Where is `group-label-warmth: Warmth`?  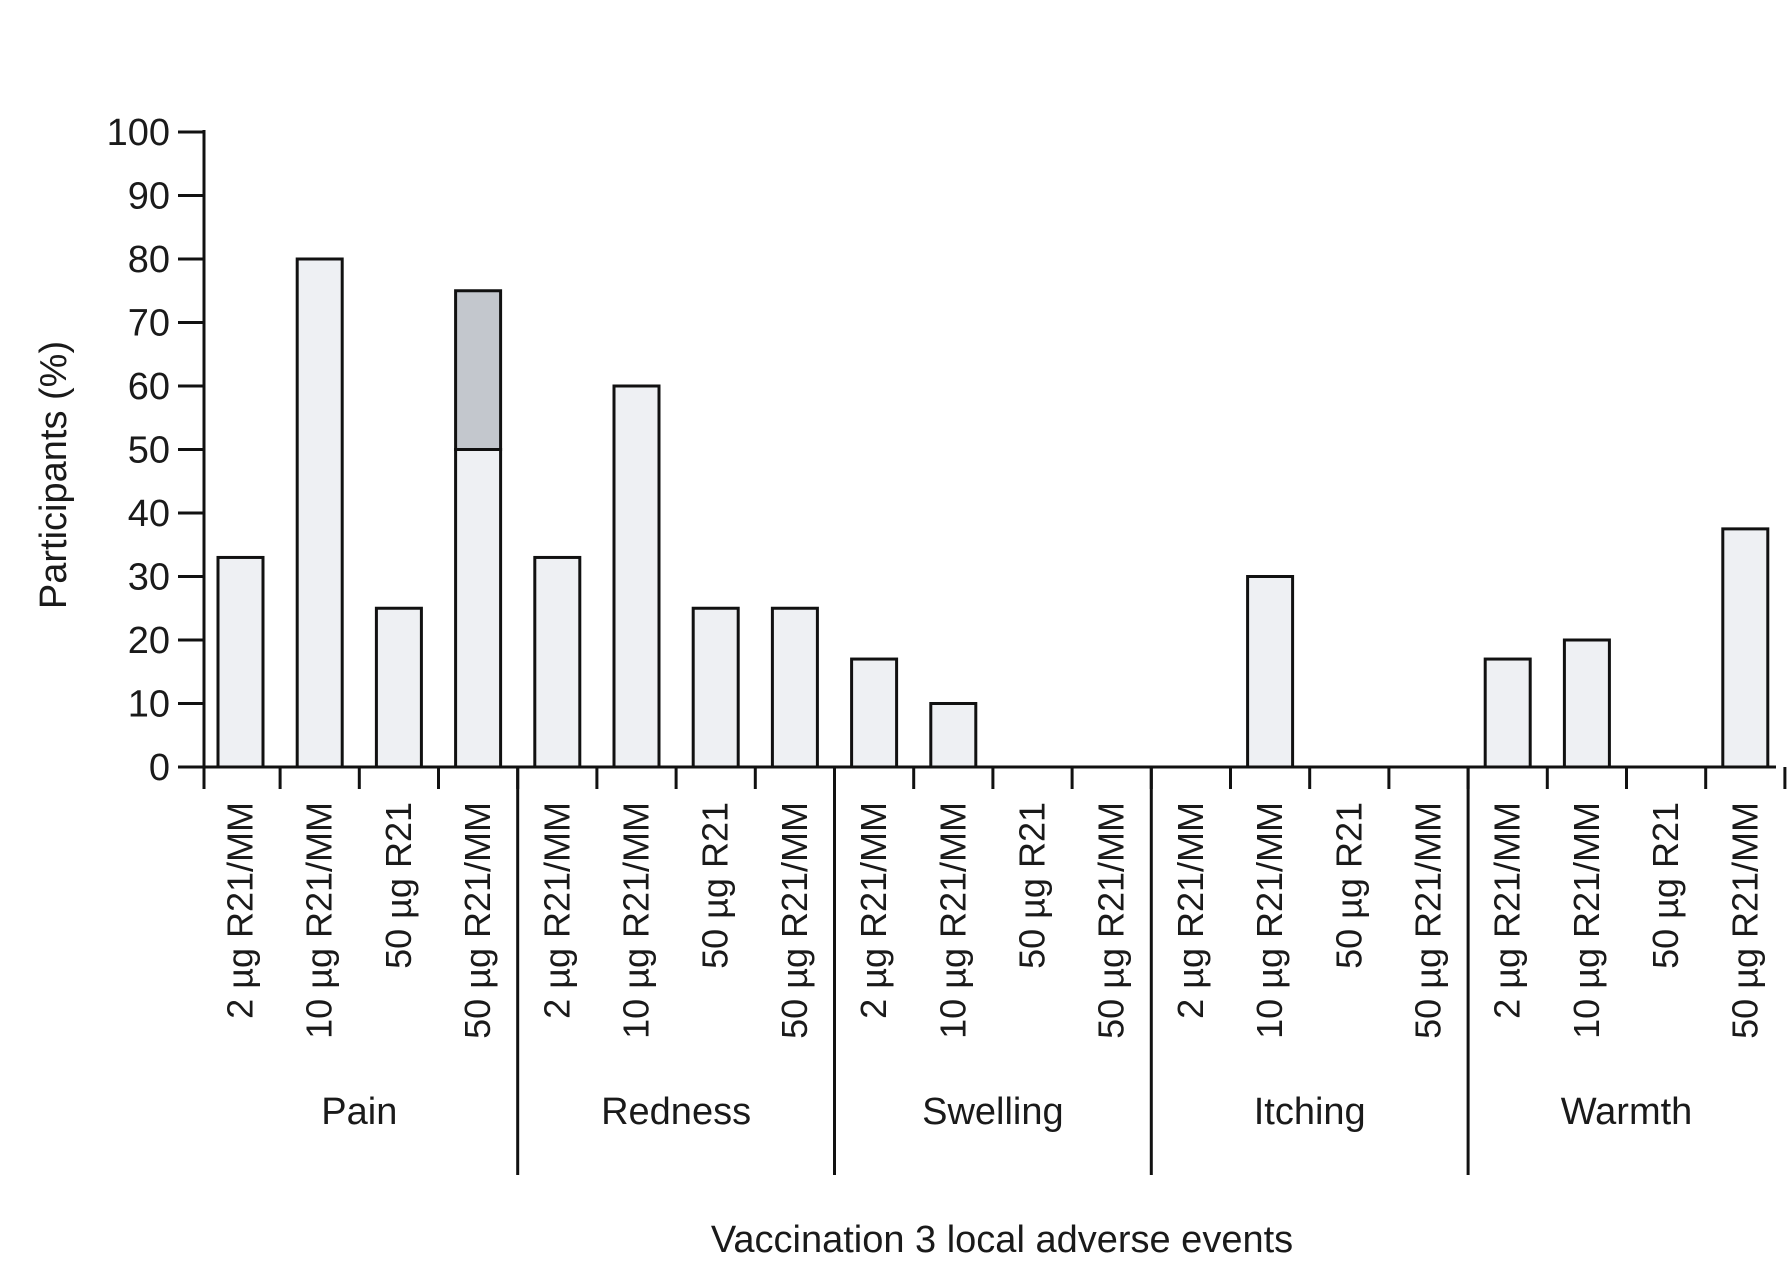 group-label-warmth: Warmth is located at coordinates (1627, 1112).